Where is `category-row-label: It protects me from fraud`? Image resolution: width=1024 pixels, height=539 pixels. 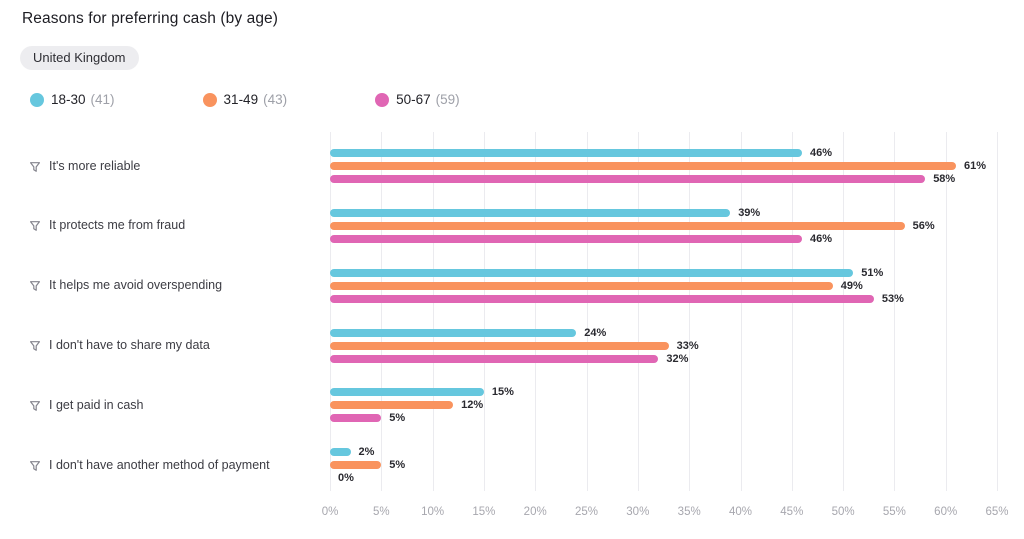 category-row-label: It protects me from fraud is located at coordinates (107, 225).